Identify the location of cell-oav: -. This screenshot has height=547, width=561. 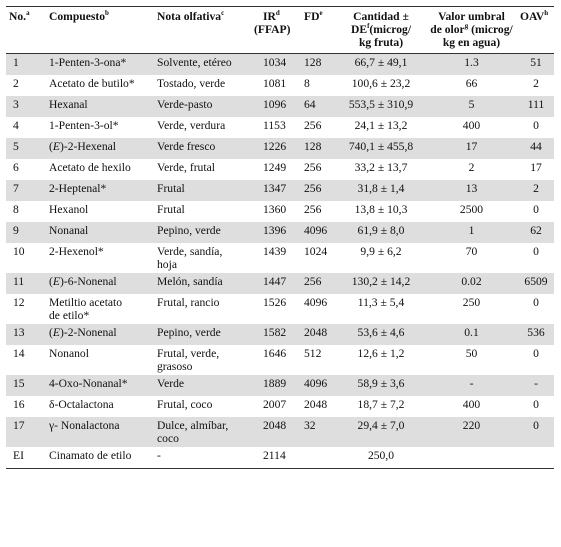
(535, 385).